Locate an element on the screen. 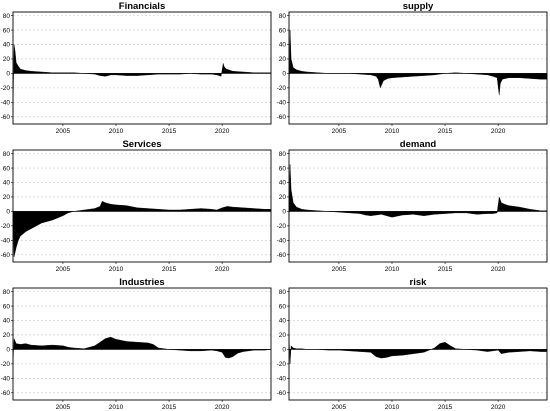  chart-title: supply is located at coordinates (418, 6).